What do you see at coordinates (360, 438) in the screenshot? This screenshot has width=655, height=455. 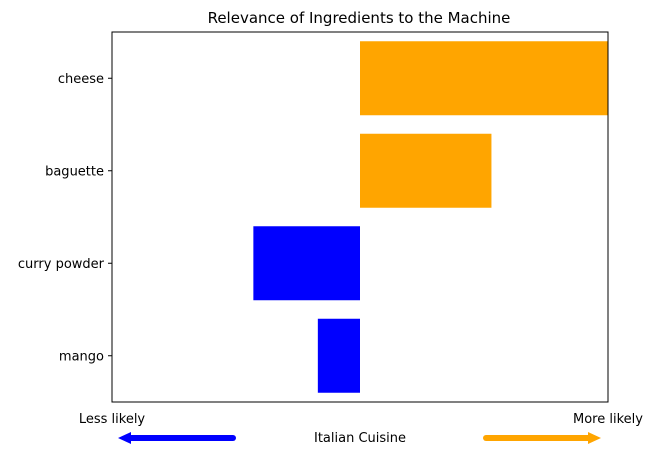 I see `x-axis-label: Italian Cuisine` at bounding box center [360, 438].